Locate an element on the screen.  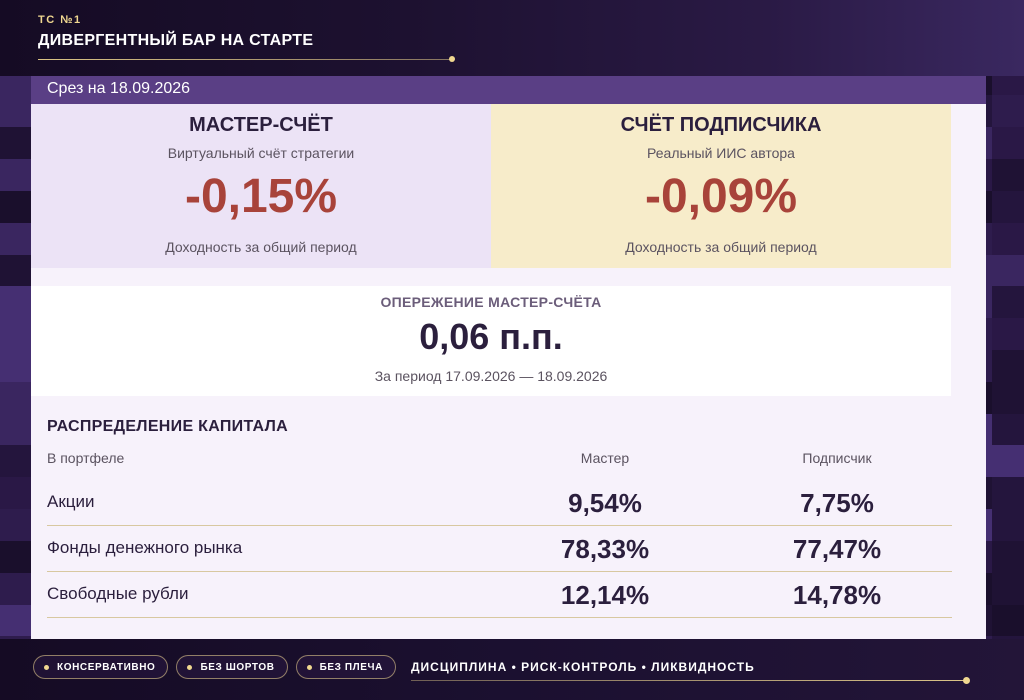
subscriber-account-name: СЧЁТ ПОДПИСЧИКА is located at coordinates (721, 125).